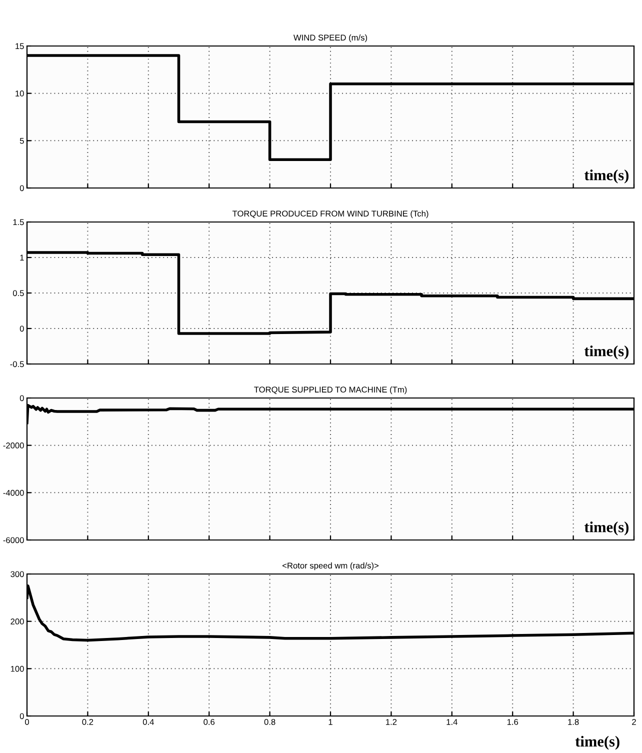 This screenshot has height=753, width=642. I want to click on x-tick-label: 0, so click(27, 722).